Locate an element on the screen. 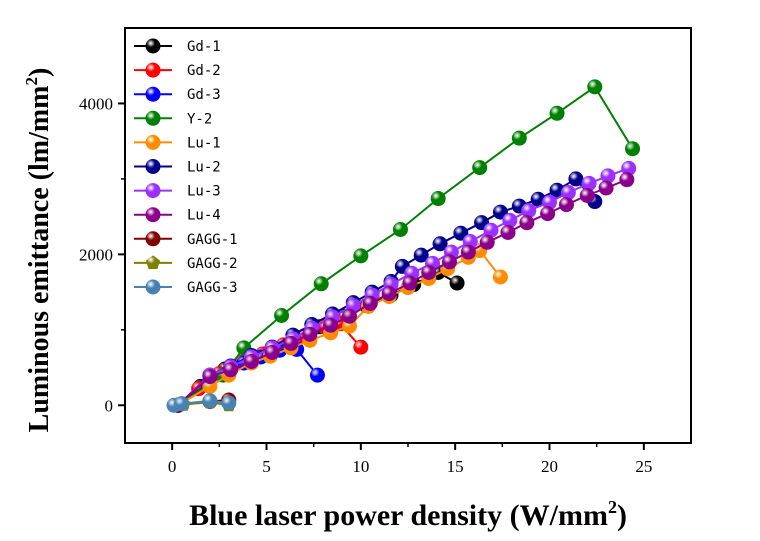 Image resolution: width=760 pixels, height=541 pixels. legend-label: GAGG-3 is located at coordinates (212, 288).